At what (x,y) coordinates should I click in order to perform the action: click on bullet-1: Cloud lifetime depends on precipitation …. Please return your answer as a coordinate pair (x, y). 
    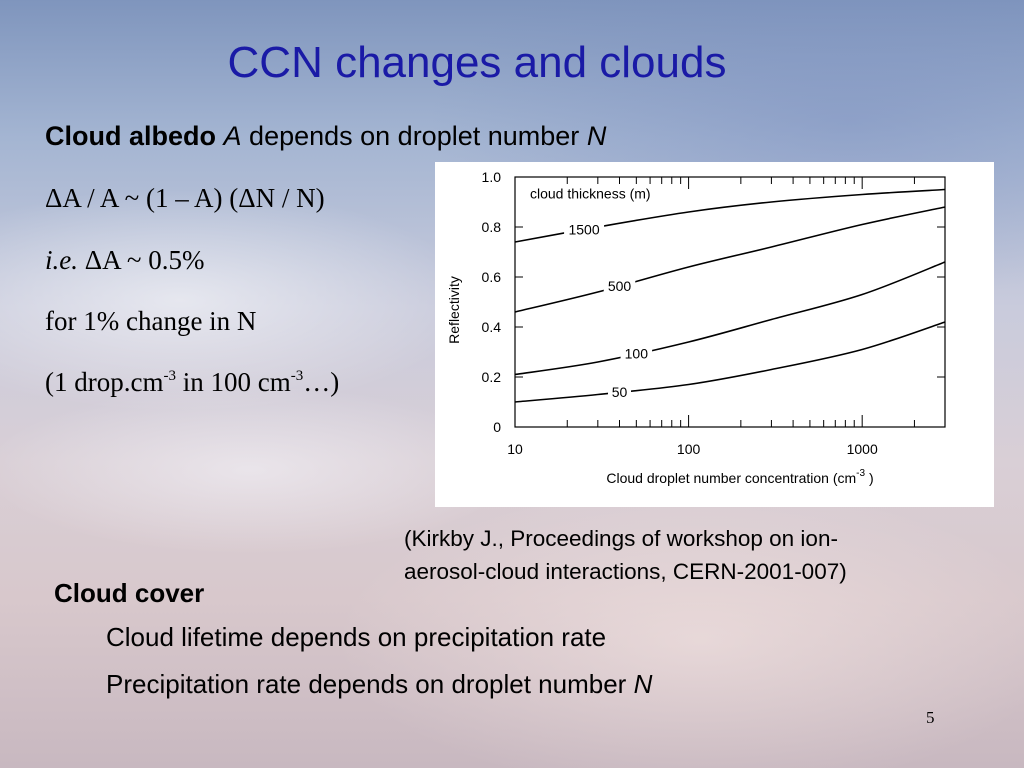
    Looking at the image, I should click on (356, 637).